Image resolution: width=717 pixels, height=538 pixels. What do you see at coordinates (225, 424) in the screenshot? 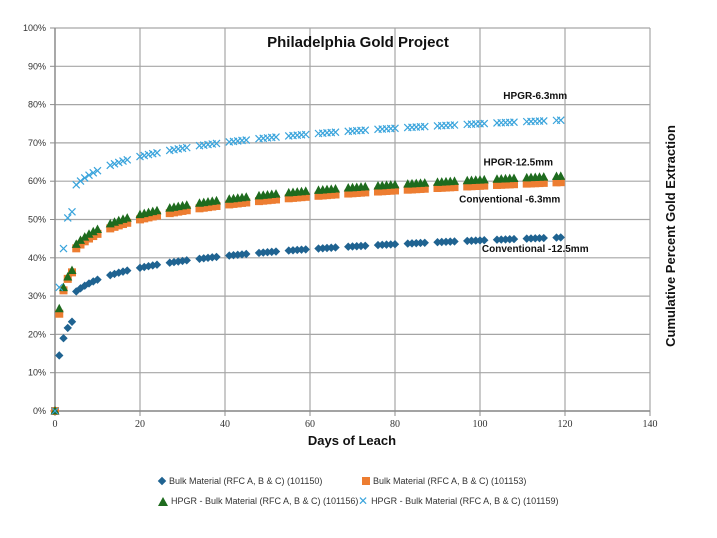
I see `x-tick-label: 40` at bounding box center [225, 424].